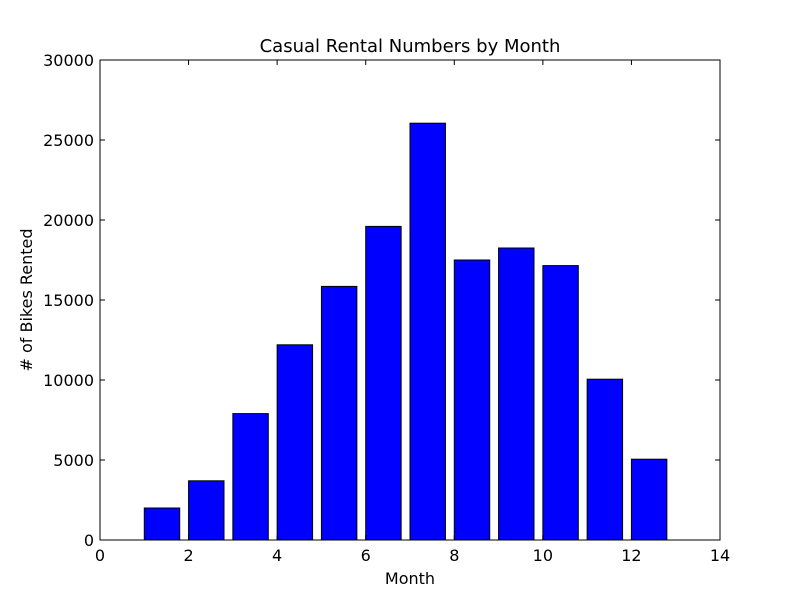 The image size is (800, 604). What do you see at coordinates (73, 460) in the screenshot?
I see `y-tick-label: 5000` at bounding box center [73, 460].